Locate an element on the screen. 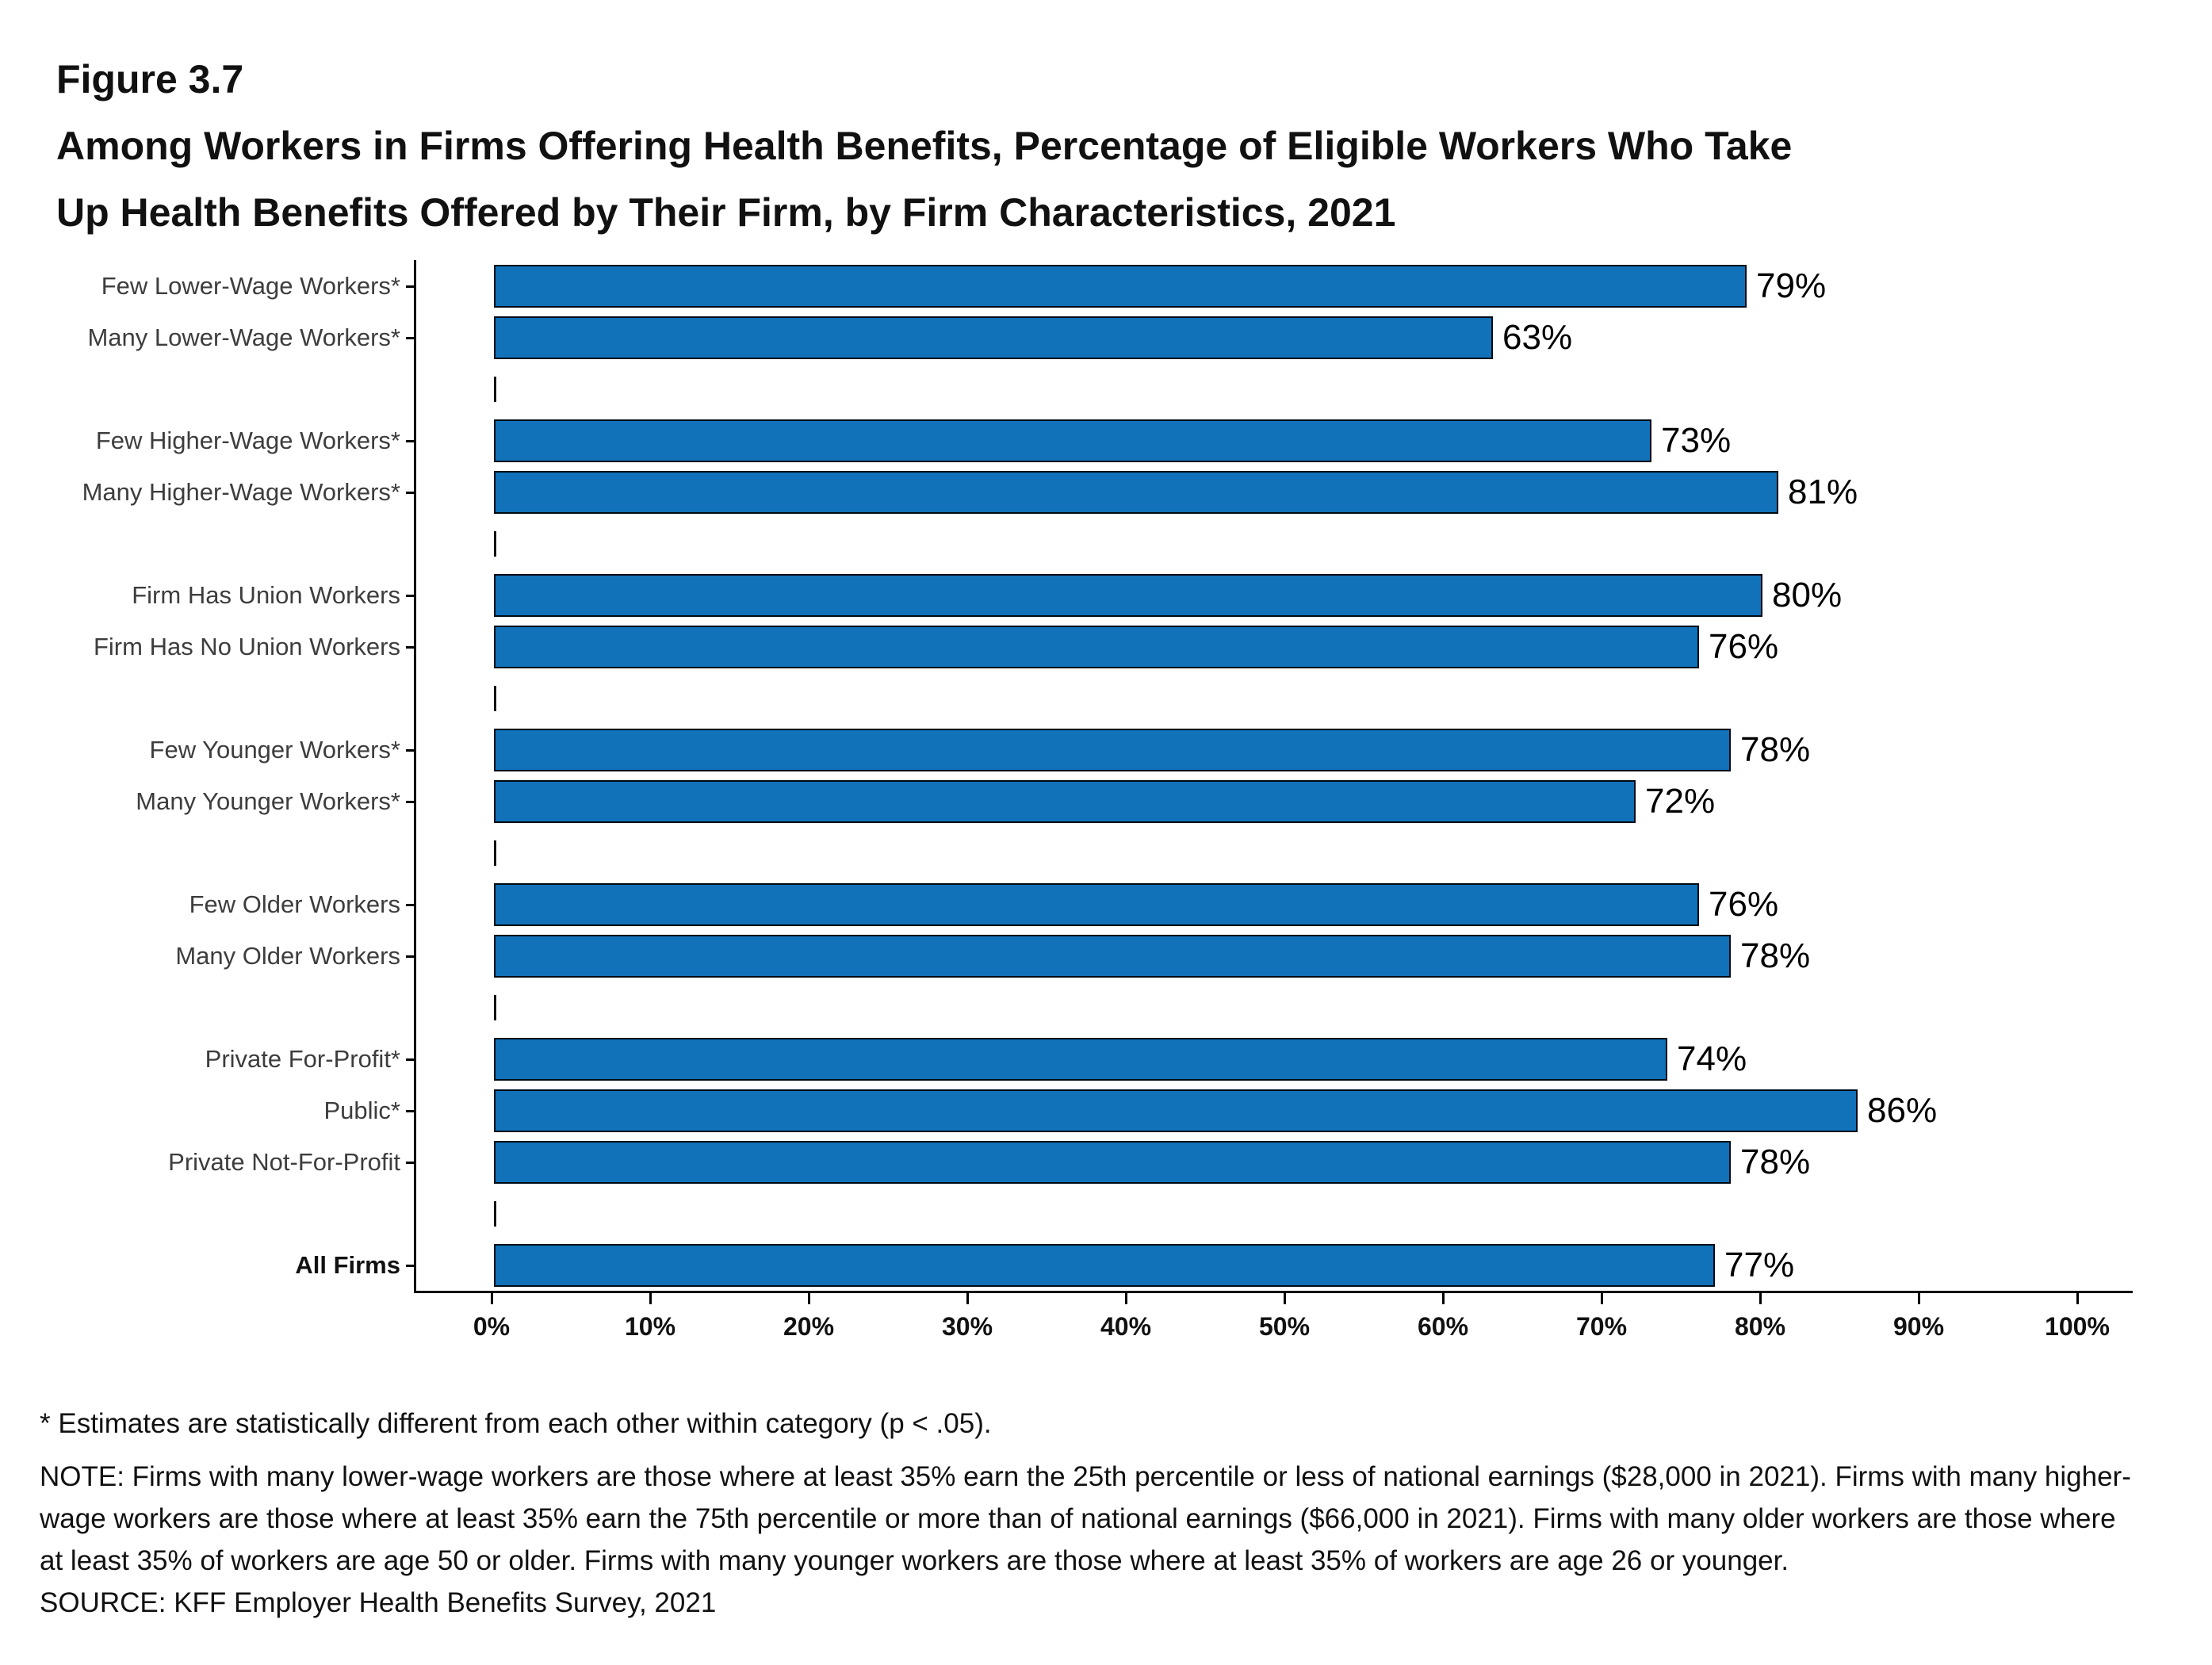  category-label: Many Older Workers is located at coordinates (287, 955).